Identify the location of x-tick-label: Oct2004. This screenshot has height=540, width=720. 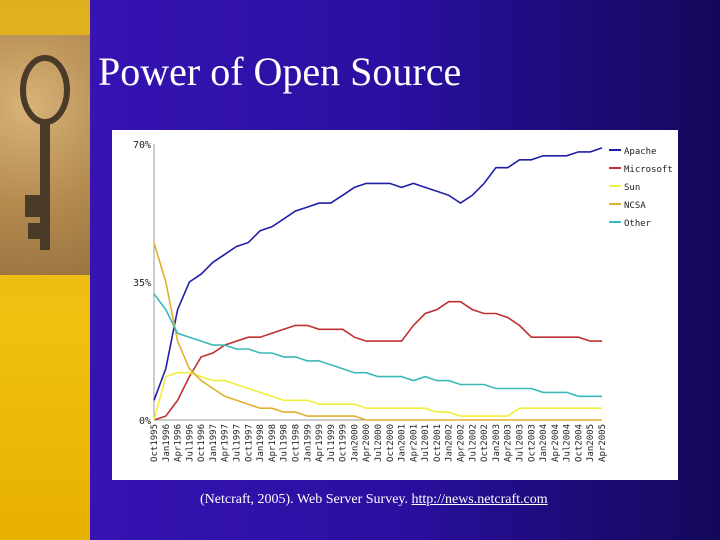
(579, 443).